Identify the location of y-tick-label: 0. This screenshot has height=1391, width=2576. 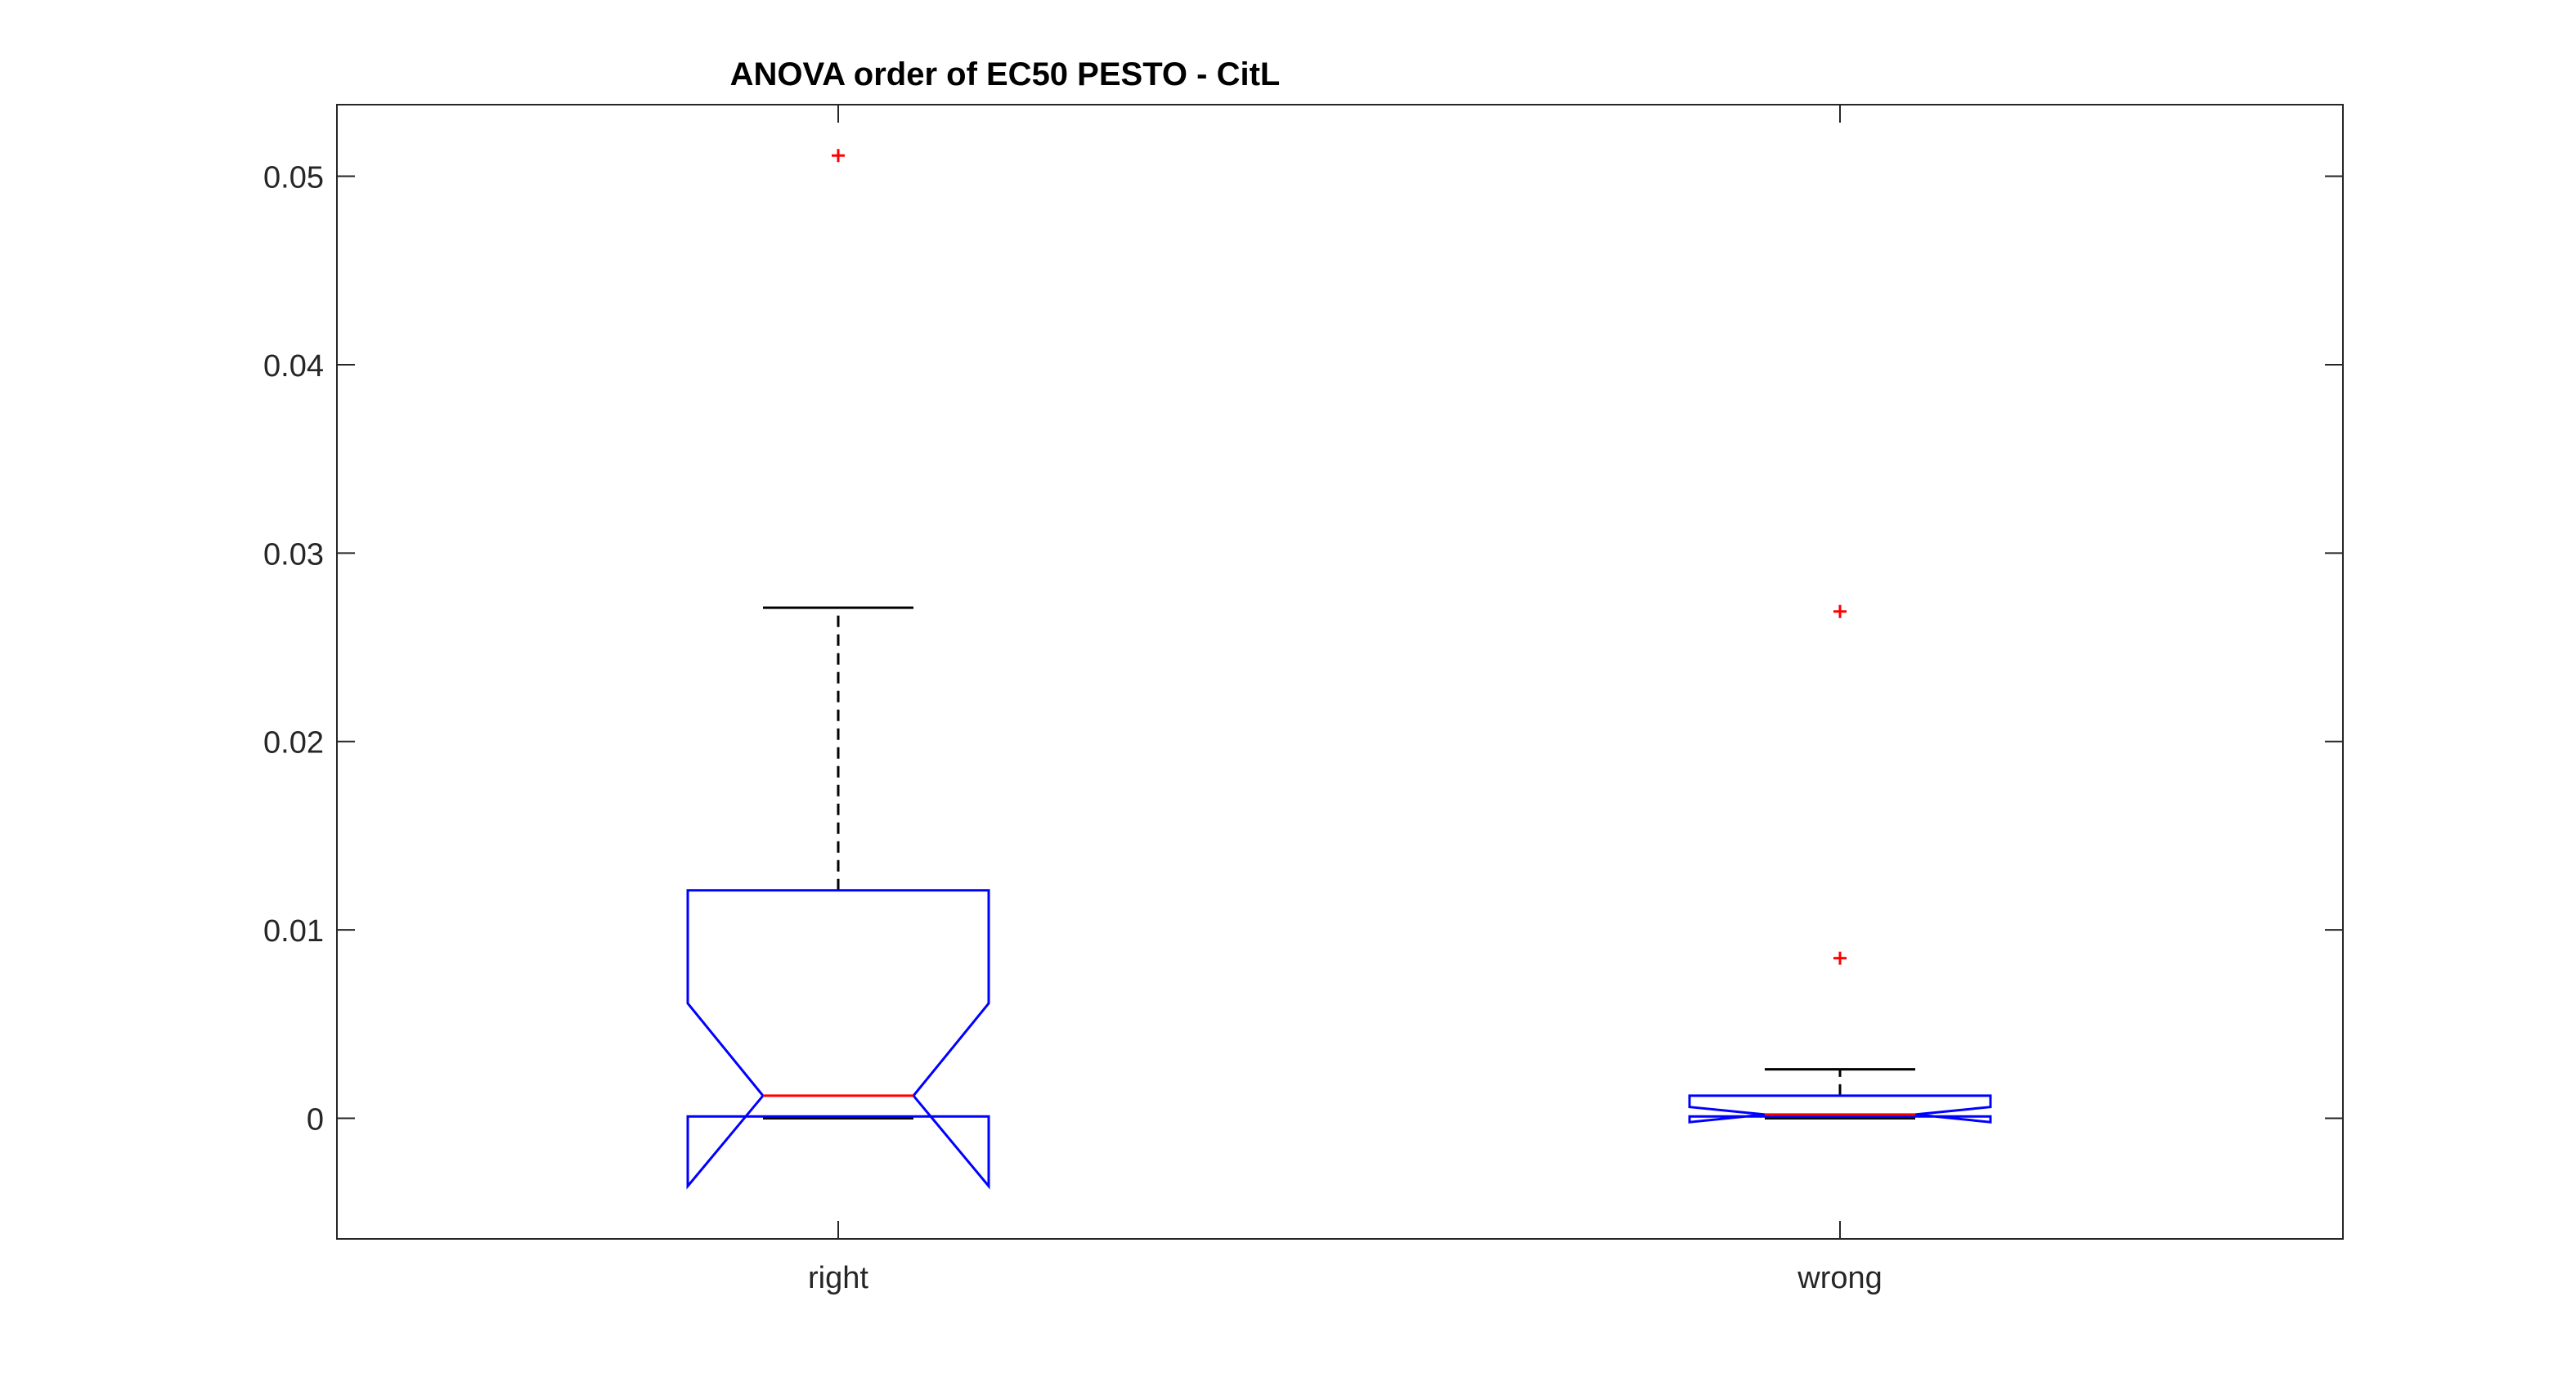
(316, 1120).